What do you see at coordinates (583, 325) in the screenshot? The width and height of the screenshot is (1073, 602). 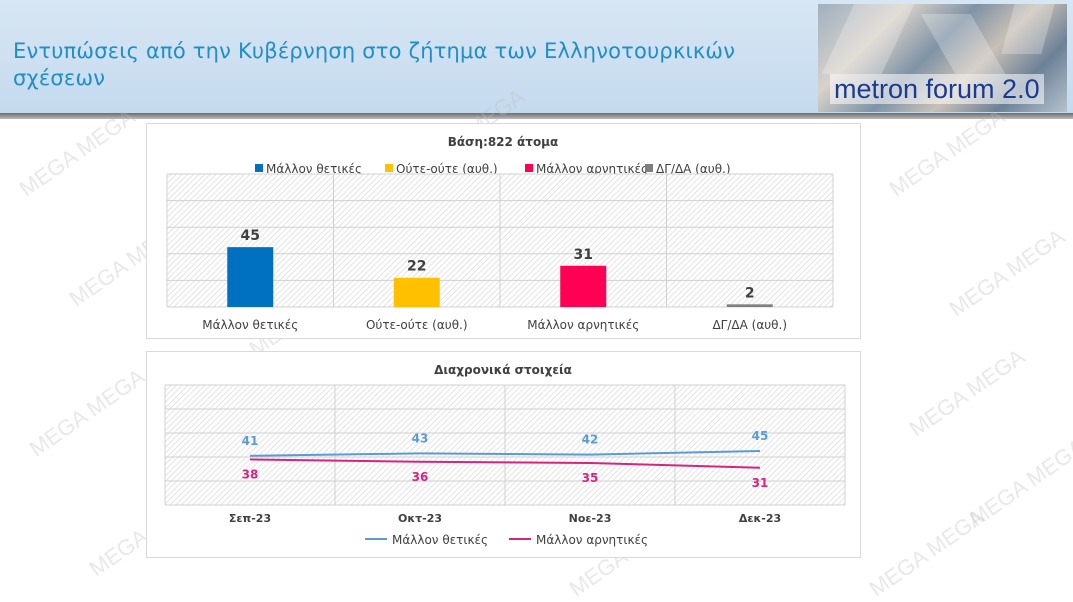 I see `category-label: Μάλλον αρνητικές` at bounding box center [583, 325].